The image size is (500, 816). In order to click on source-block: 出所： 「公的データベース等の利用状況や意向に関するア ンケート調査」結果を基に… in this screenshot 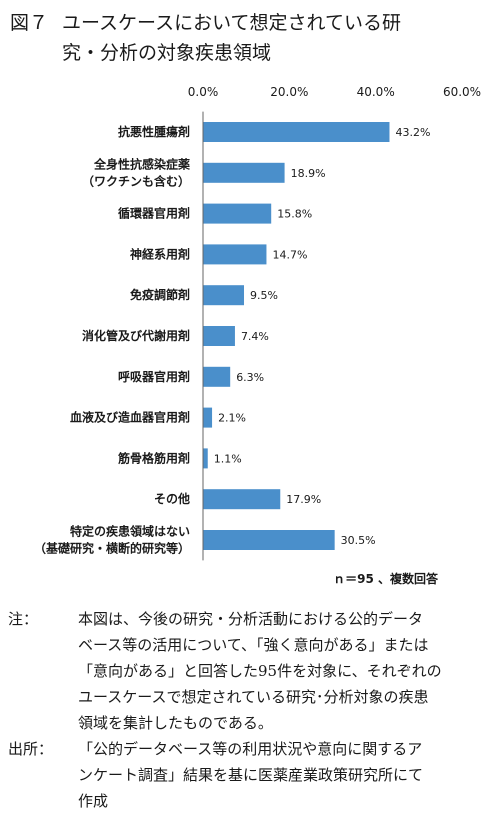, I will do `click(247, 775)`.